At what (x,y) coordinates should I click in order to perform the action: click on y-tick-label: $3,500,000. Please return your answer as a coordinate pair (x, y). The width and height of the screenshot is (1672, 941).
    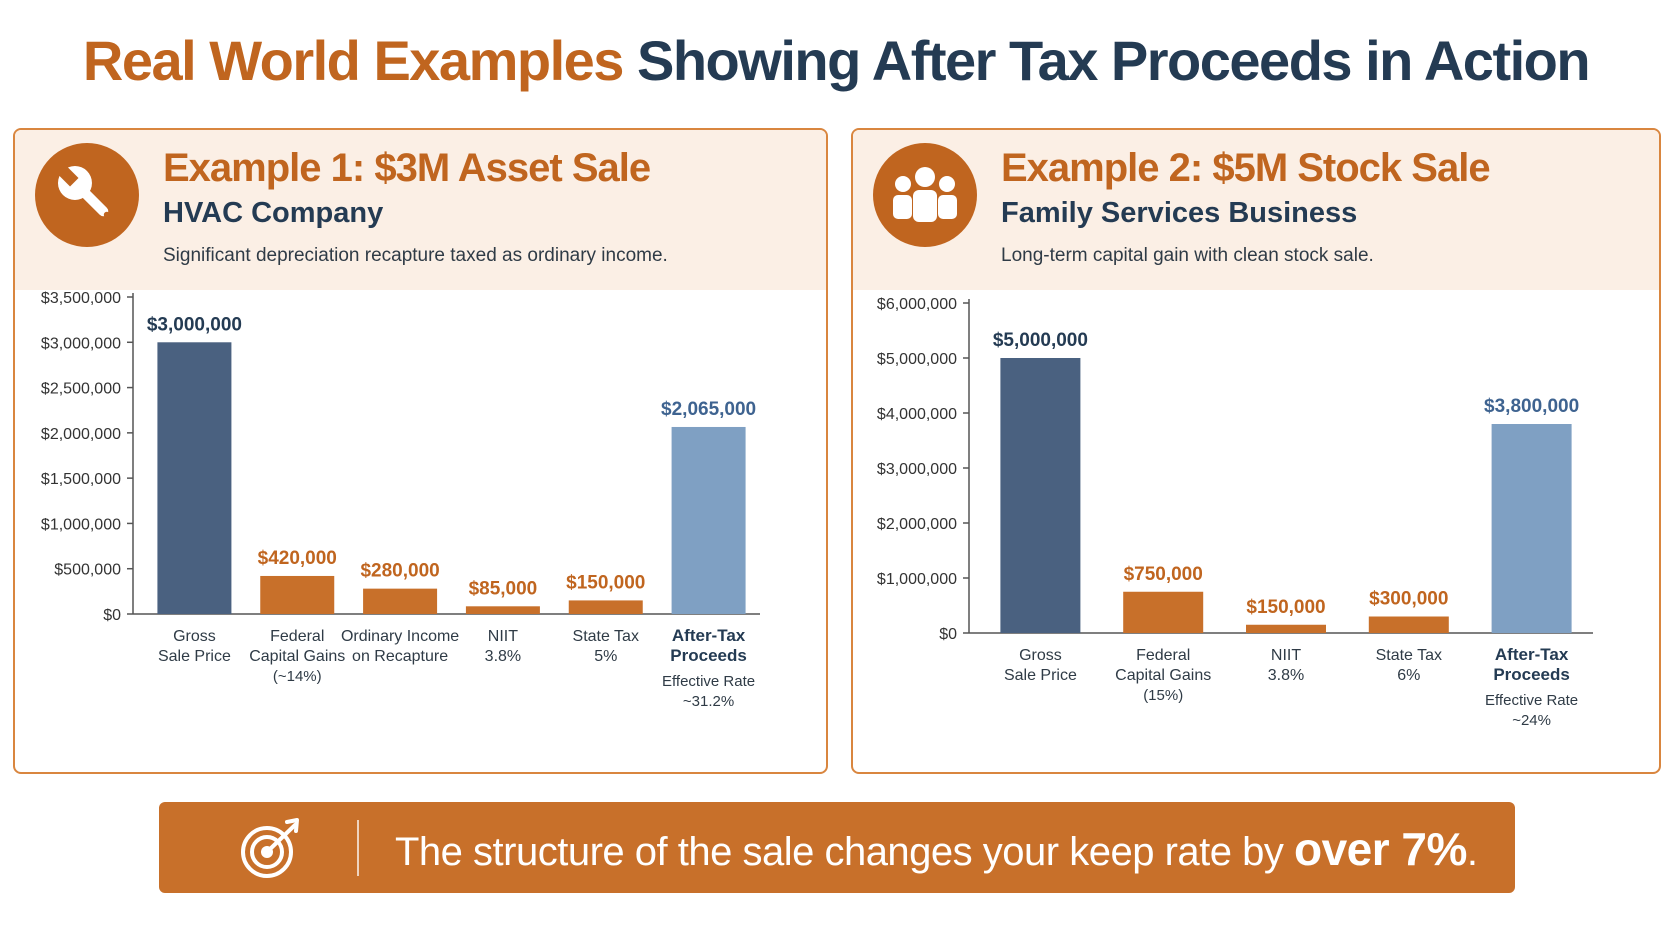
    Looking at the image, I should click on (81, 298).